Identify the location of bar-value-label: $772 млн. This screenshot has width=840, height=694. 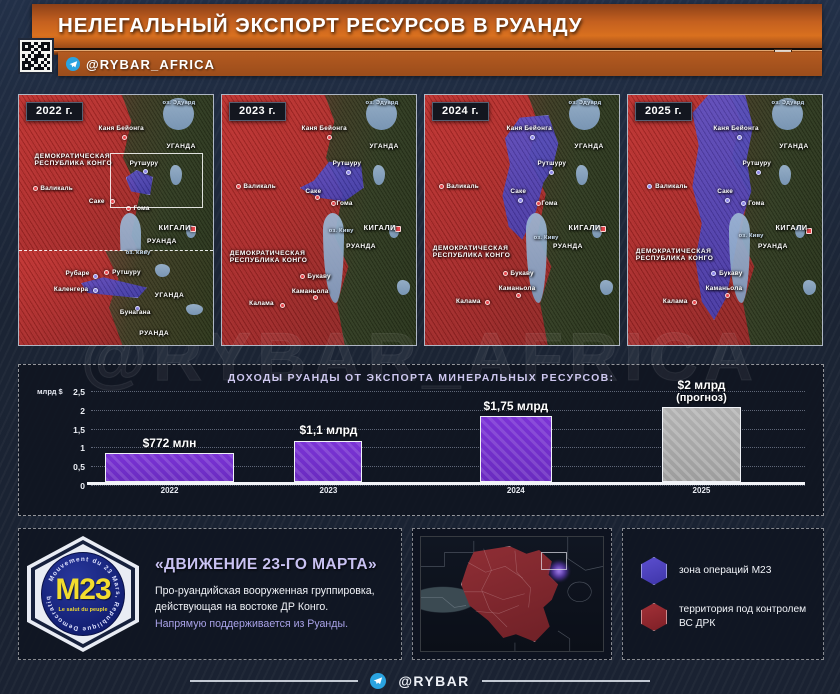
(169, 442).